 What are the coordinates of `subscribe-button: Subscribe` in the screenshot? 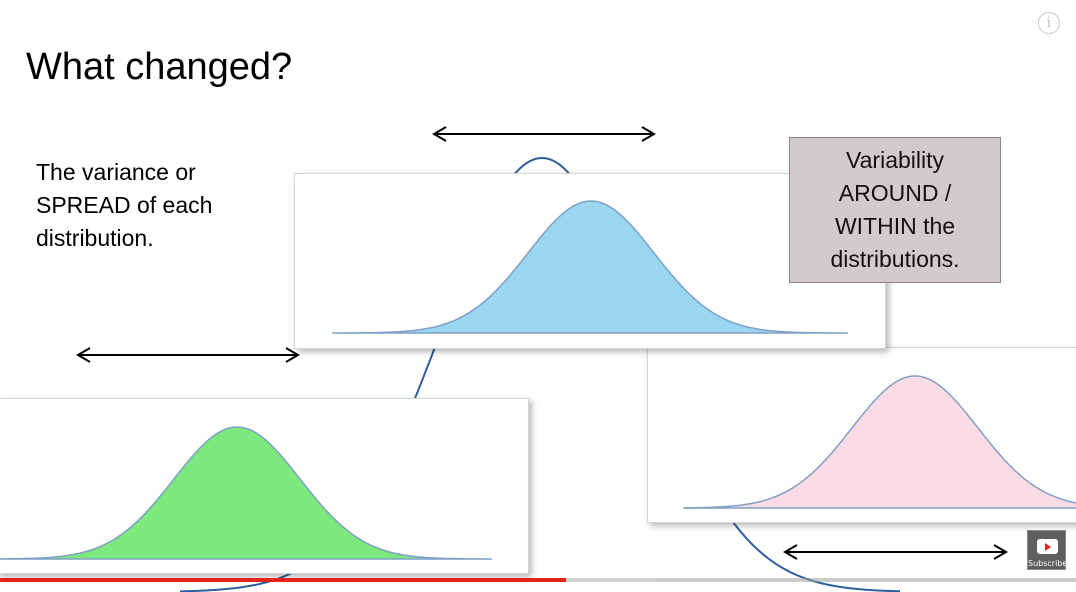 It's located at (1047, 550).